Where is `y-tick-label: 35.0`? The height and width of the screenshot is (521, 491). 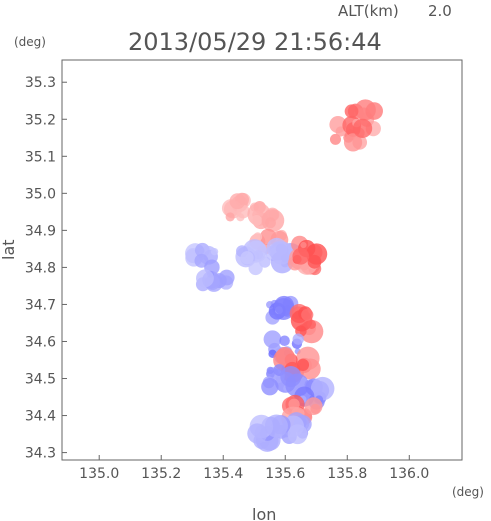
y-tick-label: 35.0 is located at coordinates (40, 194).